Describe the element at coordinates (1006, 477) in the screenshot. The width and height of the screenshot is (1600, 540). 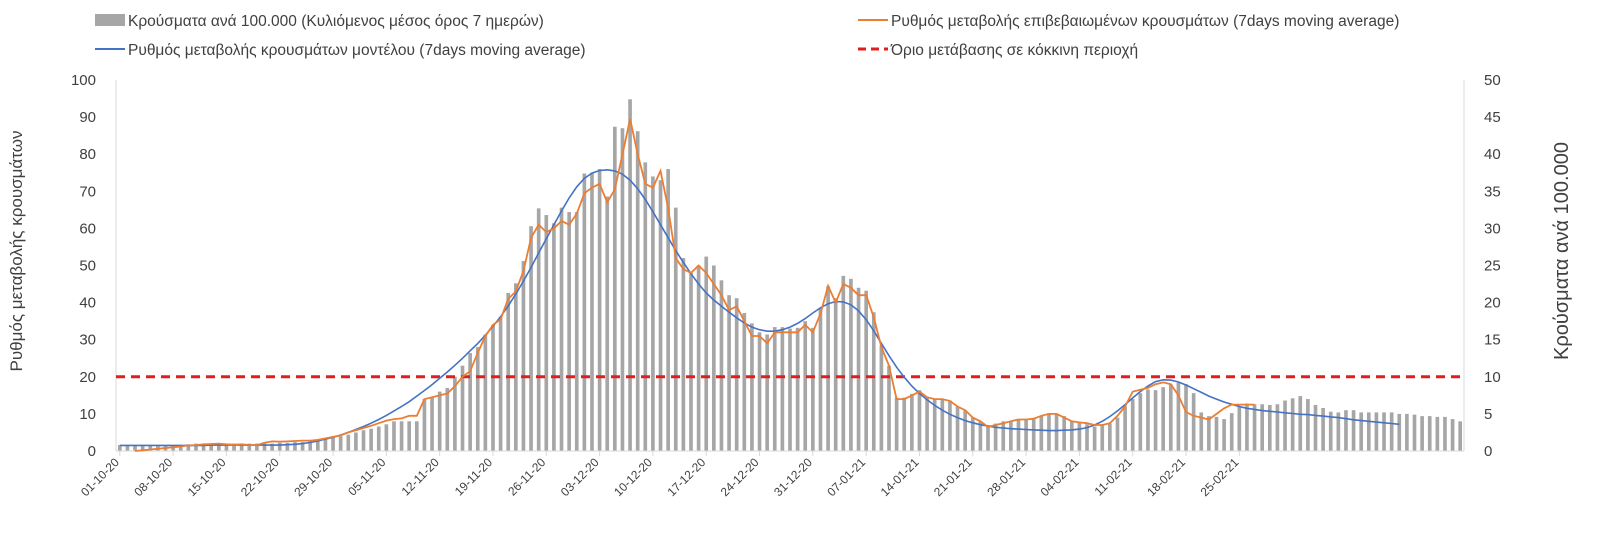
I see `x-tick-label: 28-01-21` at that location.